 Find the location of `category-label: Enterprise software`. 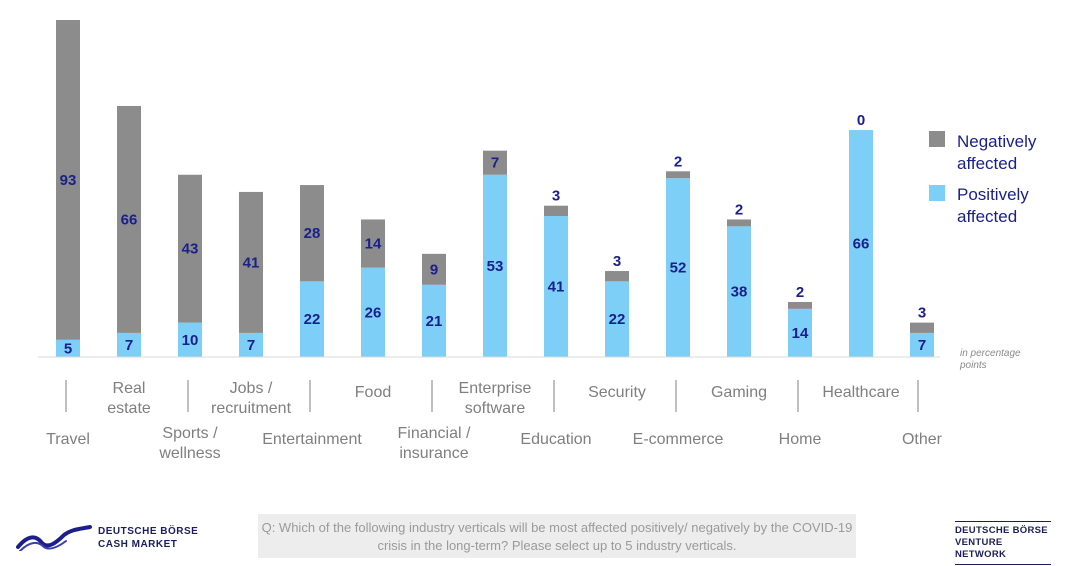

category-label: Enterprise software is located at coordinates (495, 398).